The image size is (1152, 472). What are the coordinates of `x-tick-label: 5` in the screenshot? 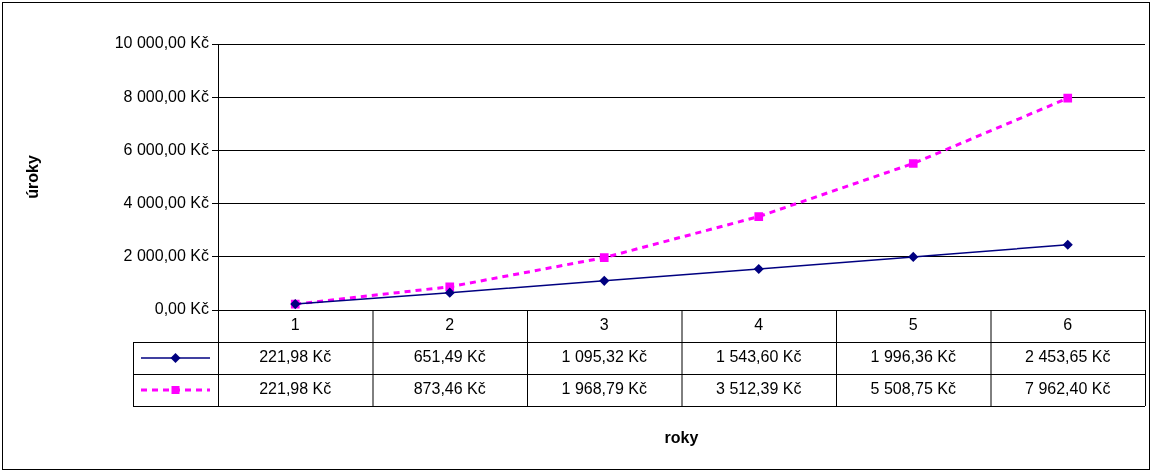 It's located at (913, 325).